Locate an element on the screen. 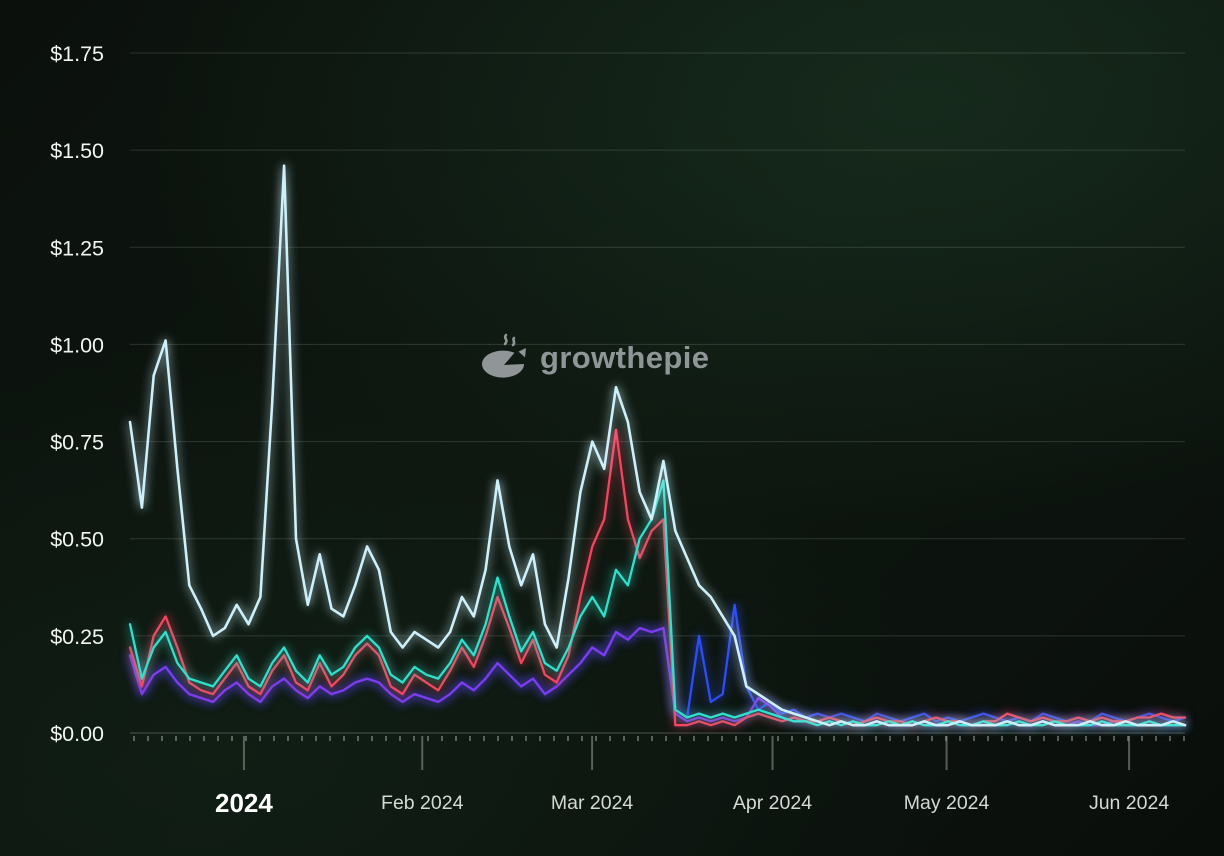 The image size is (1224, 856). x-axis-label-Mar-2024: Mar 2024 is located at coordinates (592, 803).